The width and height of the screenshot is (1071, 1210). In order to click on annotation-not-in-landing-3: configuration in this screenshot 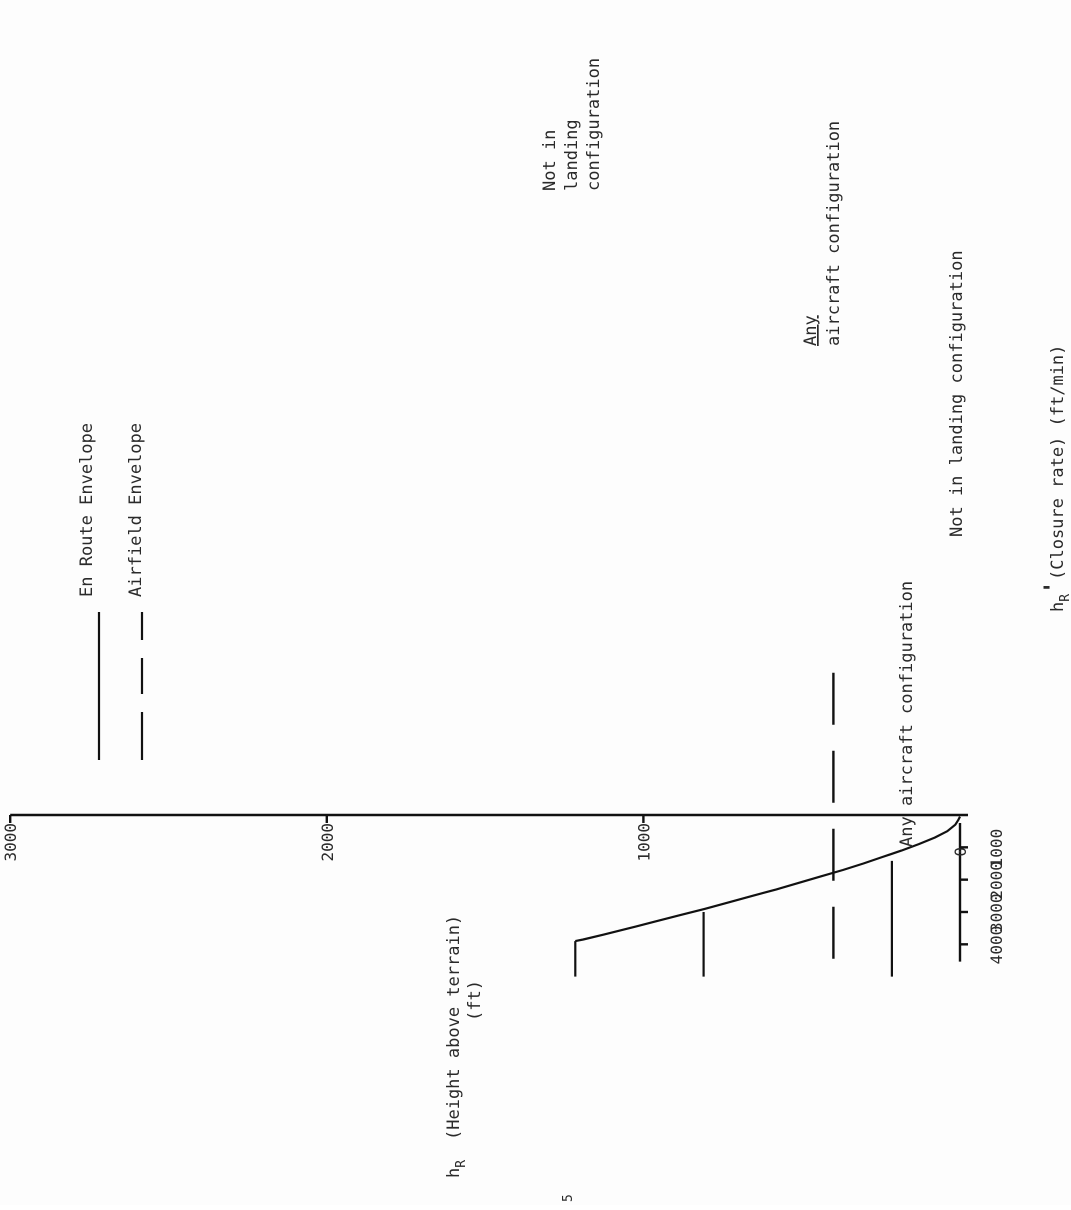, I will do `click(594, 124)`.